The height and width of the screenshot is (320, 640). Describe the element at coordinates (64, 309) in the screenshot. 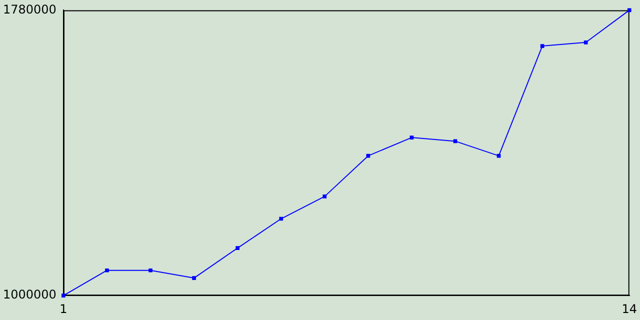

I see `x-tick-label: 1` at that location.